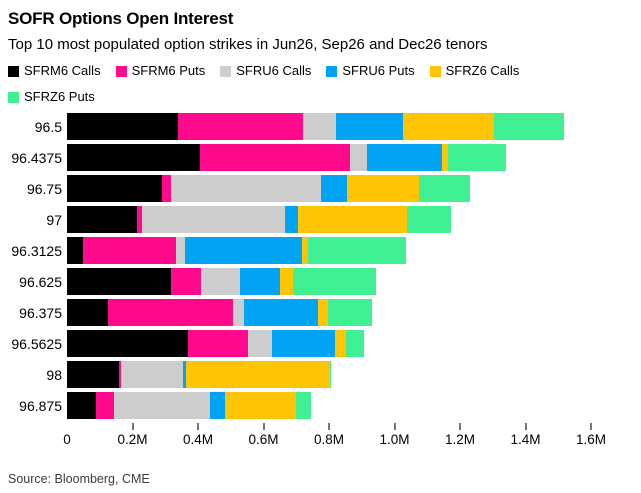  What do you see at coordinates (59, 96) in the screenshot?
I see `legend-label: SFRZ6 Puts` at bounding box center [59, 96].